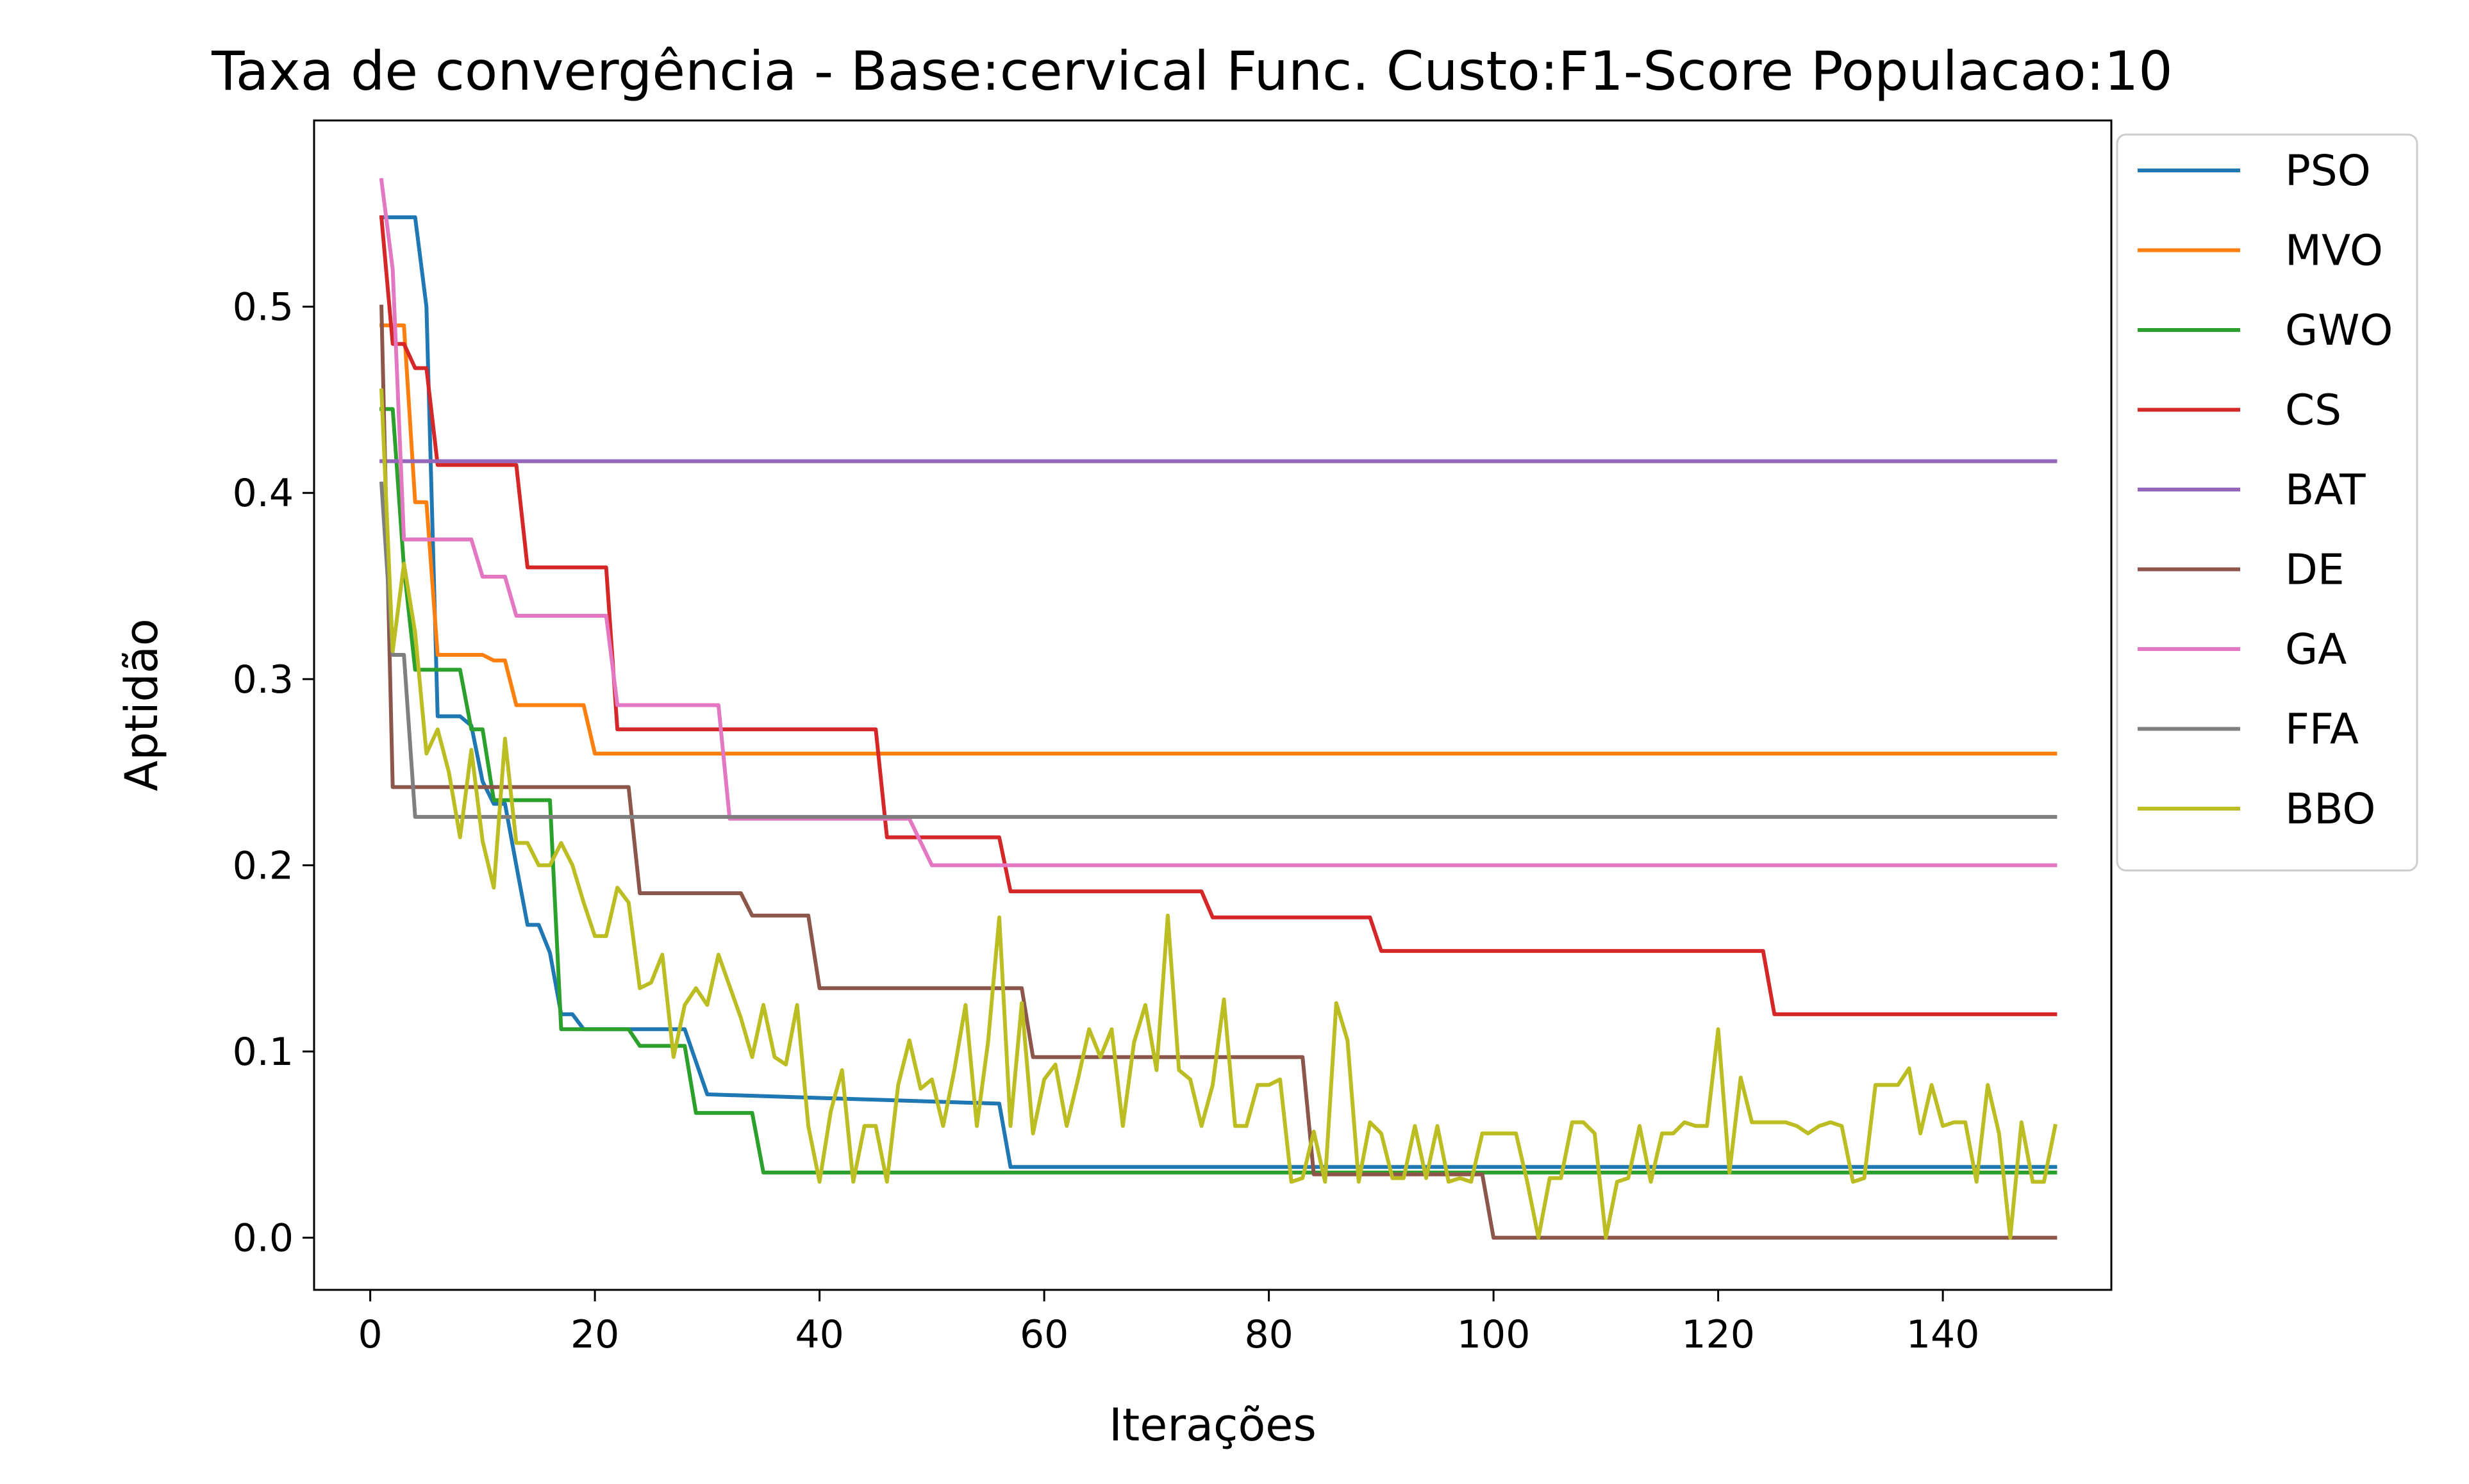 The height and width of the screenshot is (1484, 2469). Describe the element at coordinates (1169, 1323) in the screenshot. I see `x-axis-ticks: 0 20 40 60 80 100 120 140` at that location.